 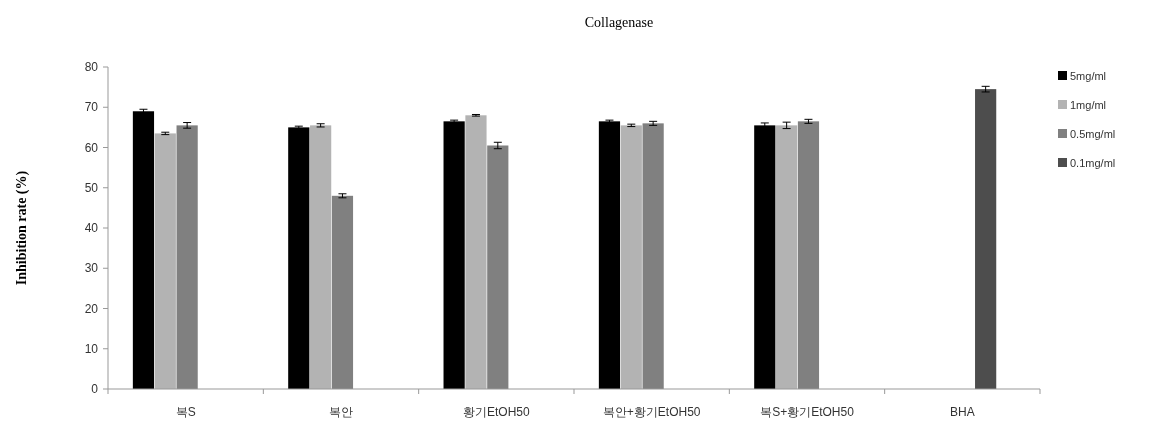 I want to click on y-tick-label: 30, so click(x=91, y=268).